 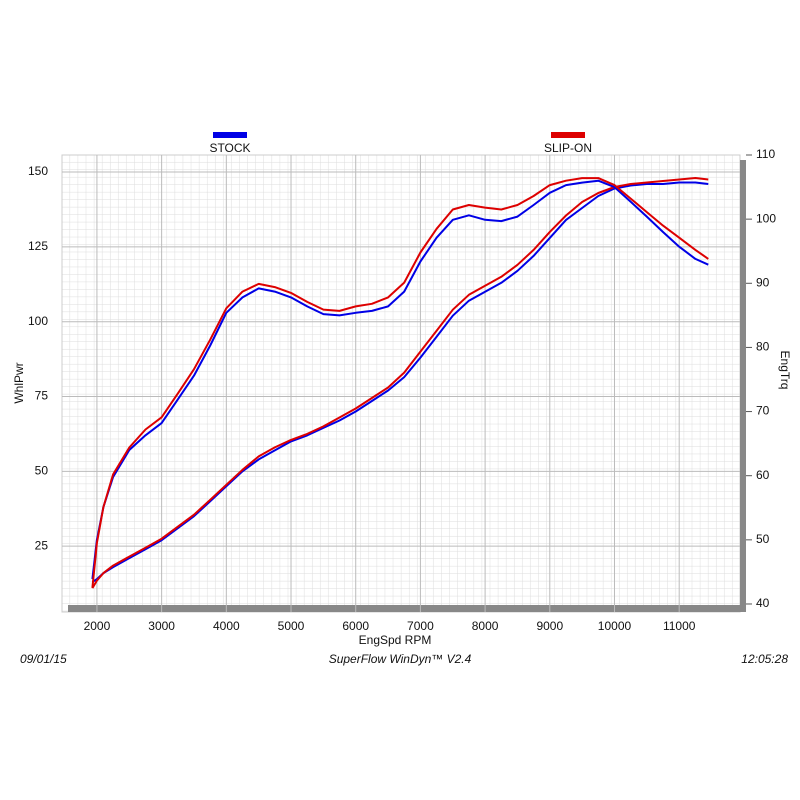 What do you see at coordinates (785, 370) in the screenshot?
I see `y2-axis-label: EngTrq` at bounding box center [785, 370].